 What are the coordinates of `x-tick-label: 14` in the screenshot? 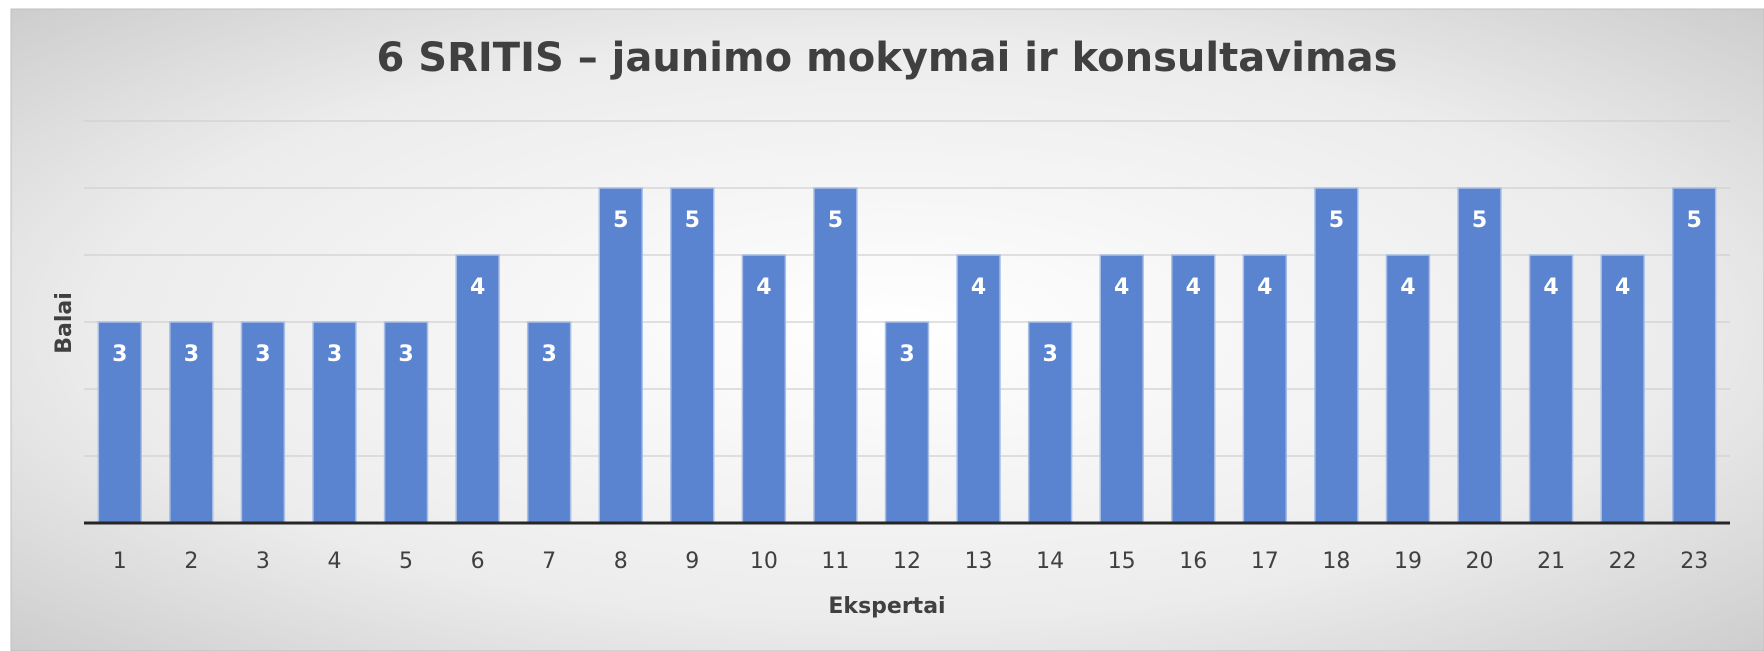 It's located at (1050, 561).